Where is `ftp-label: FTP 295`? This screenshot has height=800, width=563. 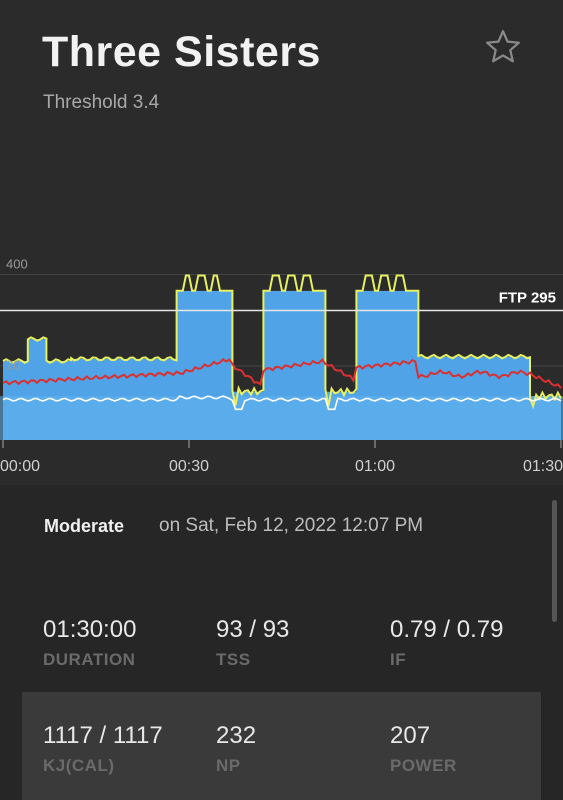 ftp-label: FTP 295 is located at coordinates (527, 298).